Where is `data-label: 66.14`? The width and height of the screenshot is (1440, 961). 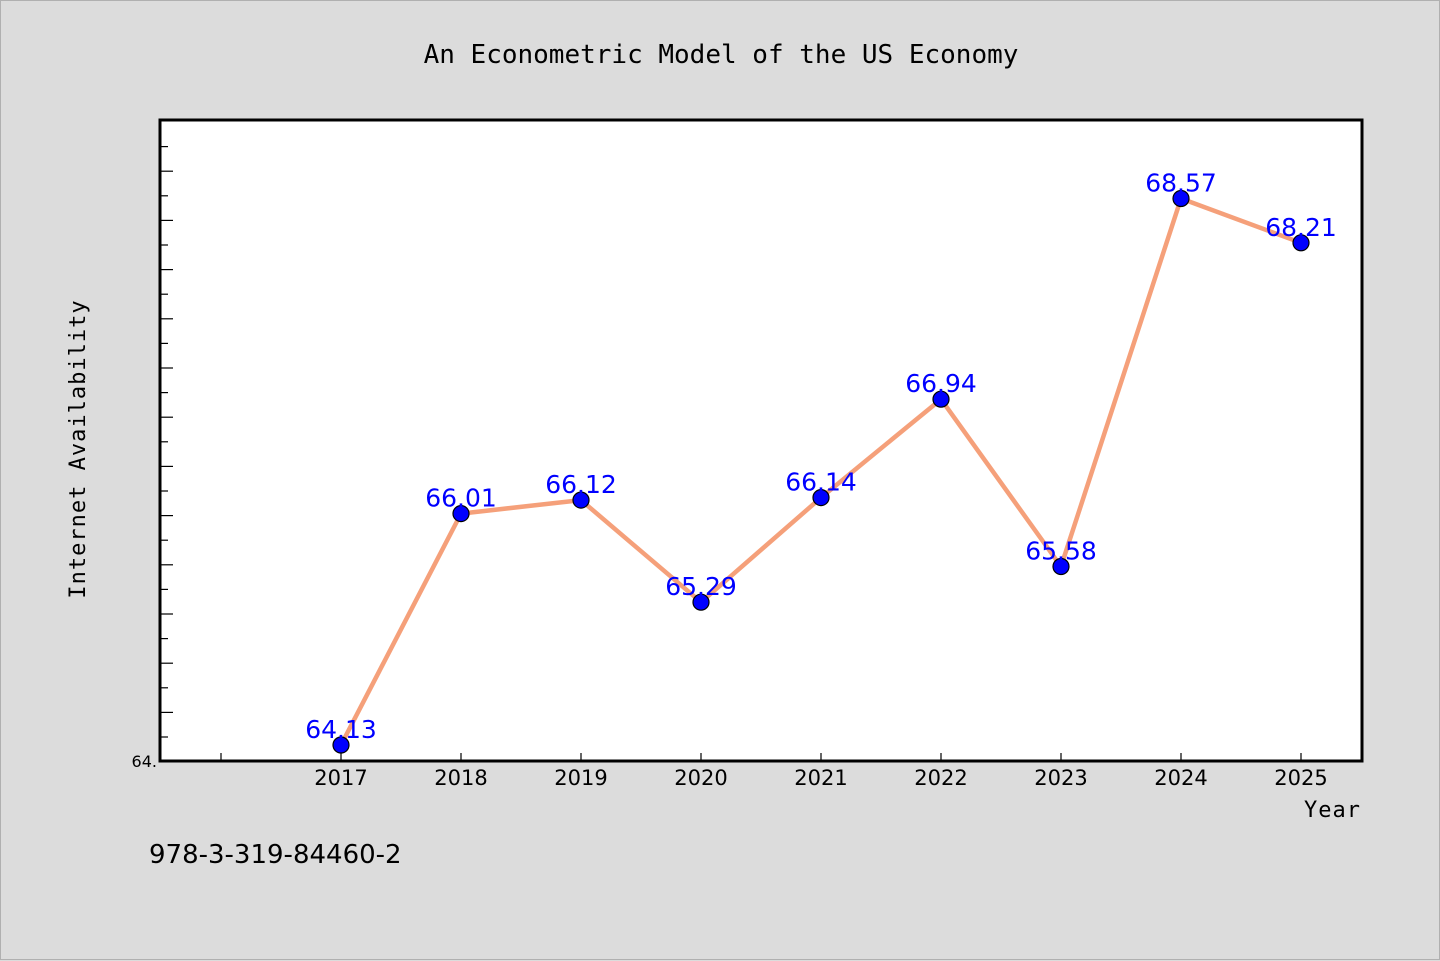 data-label: 66.14 is located at coordinates (821, 482).